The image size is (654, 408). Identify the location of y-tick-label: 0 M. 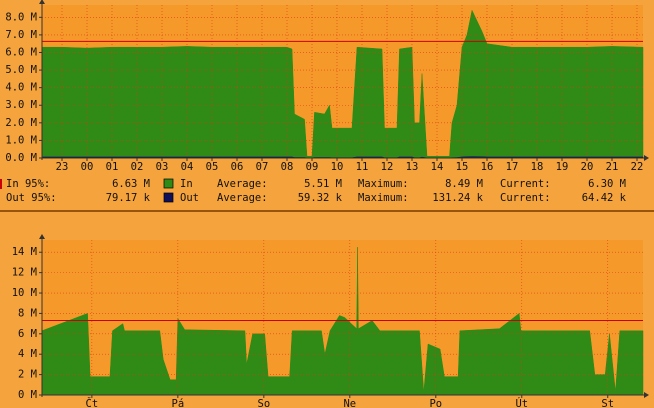
(27, 395).